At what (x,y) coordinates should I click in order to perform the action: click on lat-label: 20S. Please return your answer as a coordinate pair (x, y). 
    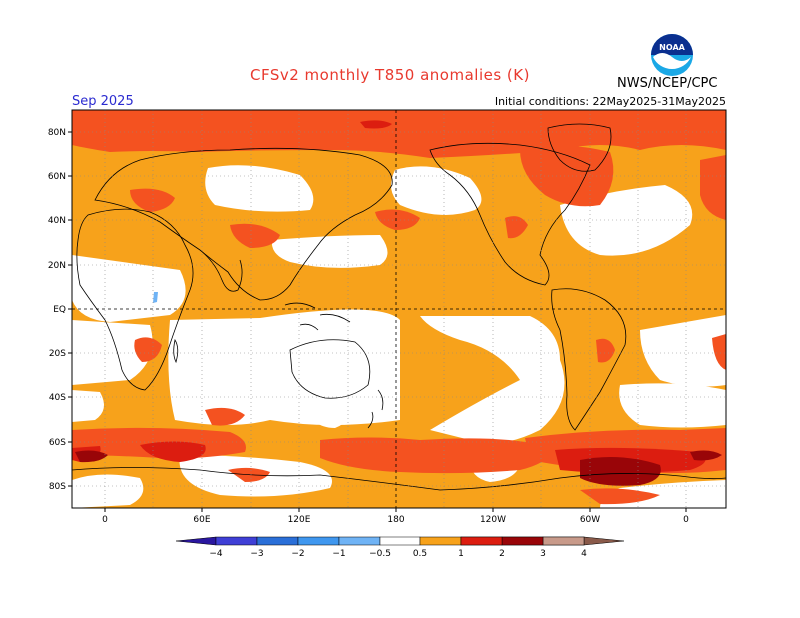
    Looking at the image, I should click on (57, 354).